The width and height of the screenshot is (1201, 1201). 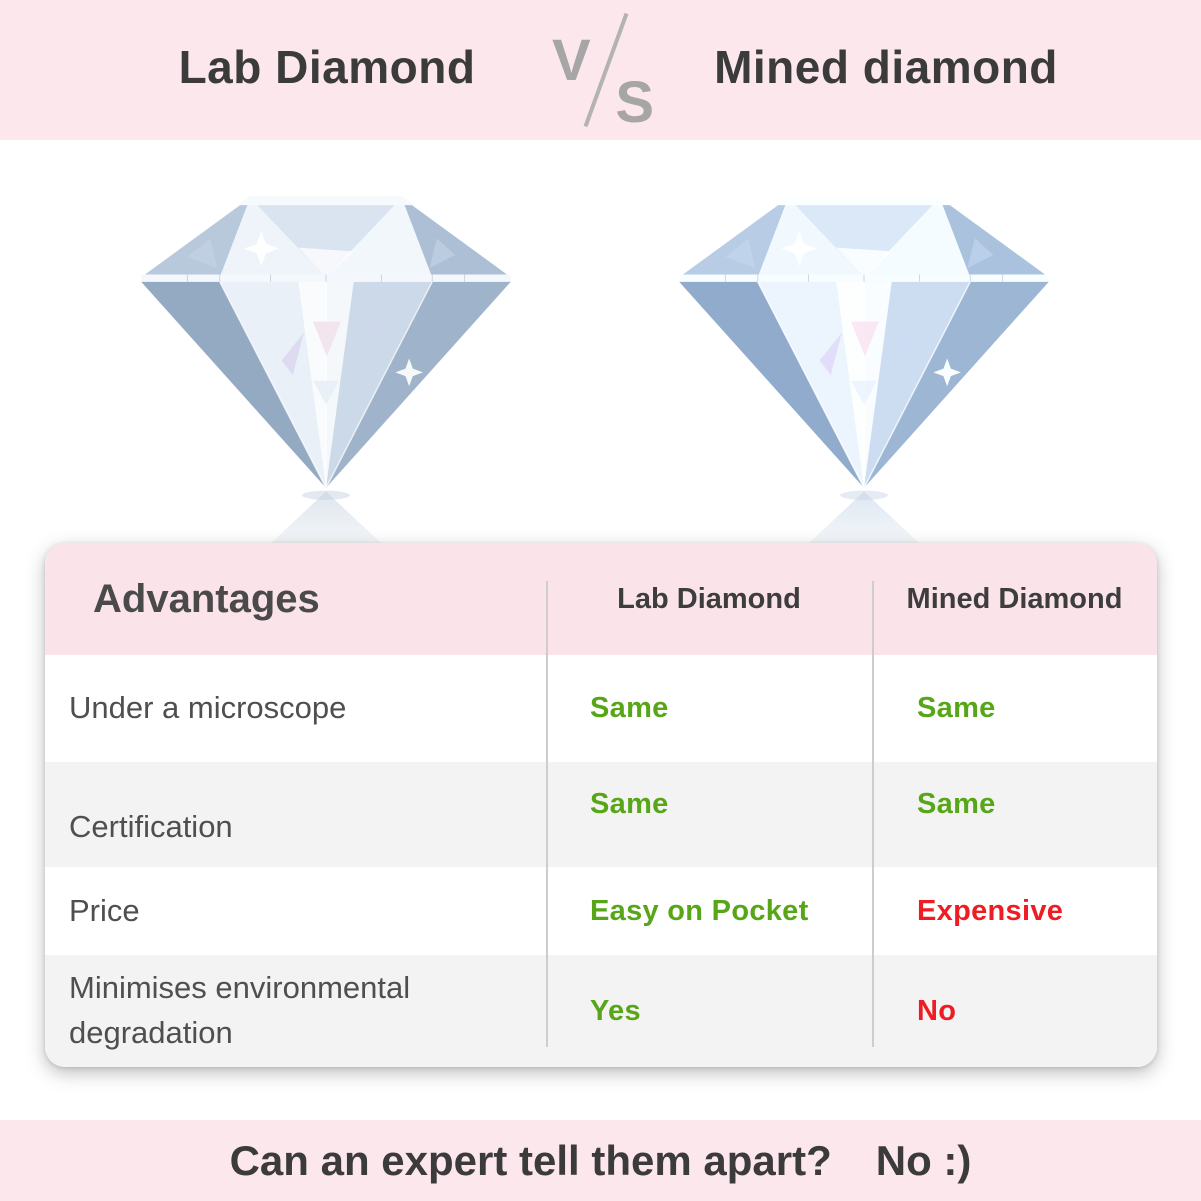 I want to click on column-header-advantages: Advantages, so click(x=206, y=598).